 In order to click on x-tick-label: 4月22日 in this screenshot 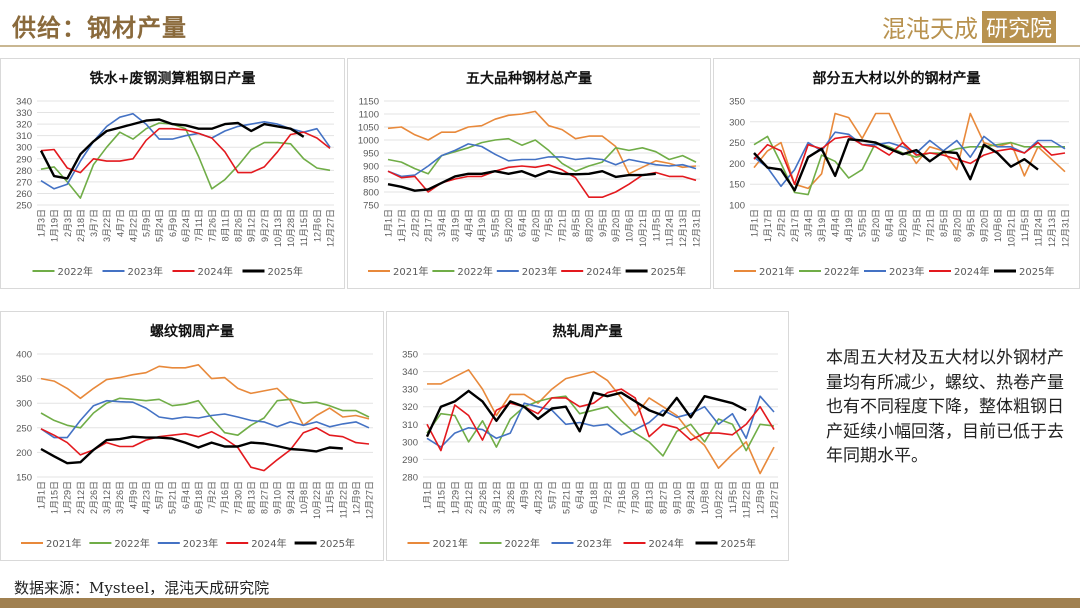, I will do `click(133, 225)`.